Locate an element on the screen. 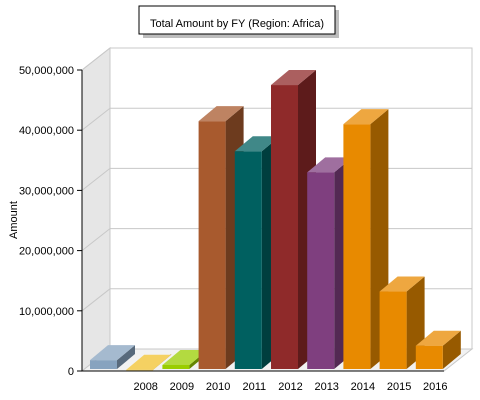  y-tick-label: 20,000,000 is located at coordinates (46, 252).